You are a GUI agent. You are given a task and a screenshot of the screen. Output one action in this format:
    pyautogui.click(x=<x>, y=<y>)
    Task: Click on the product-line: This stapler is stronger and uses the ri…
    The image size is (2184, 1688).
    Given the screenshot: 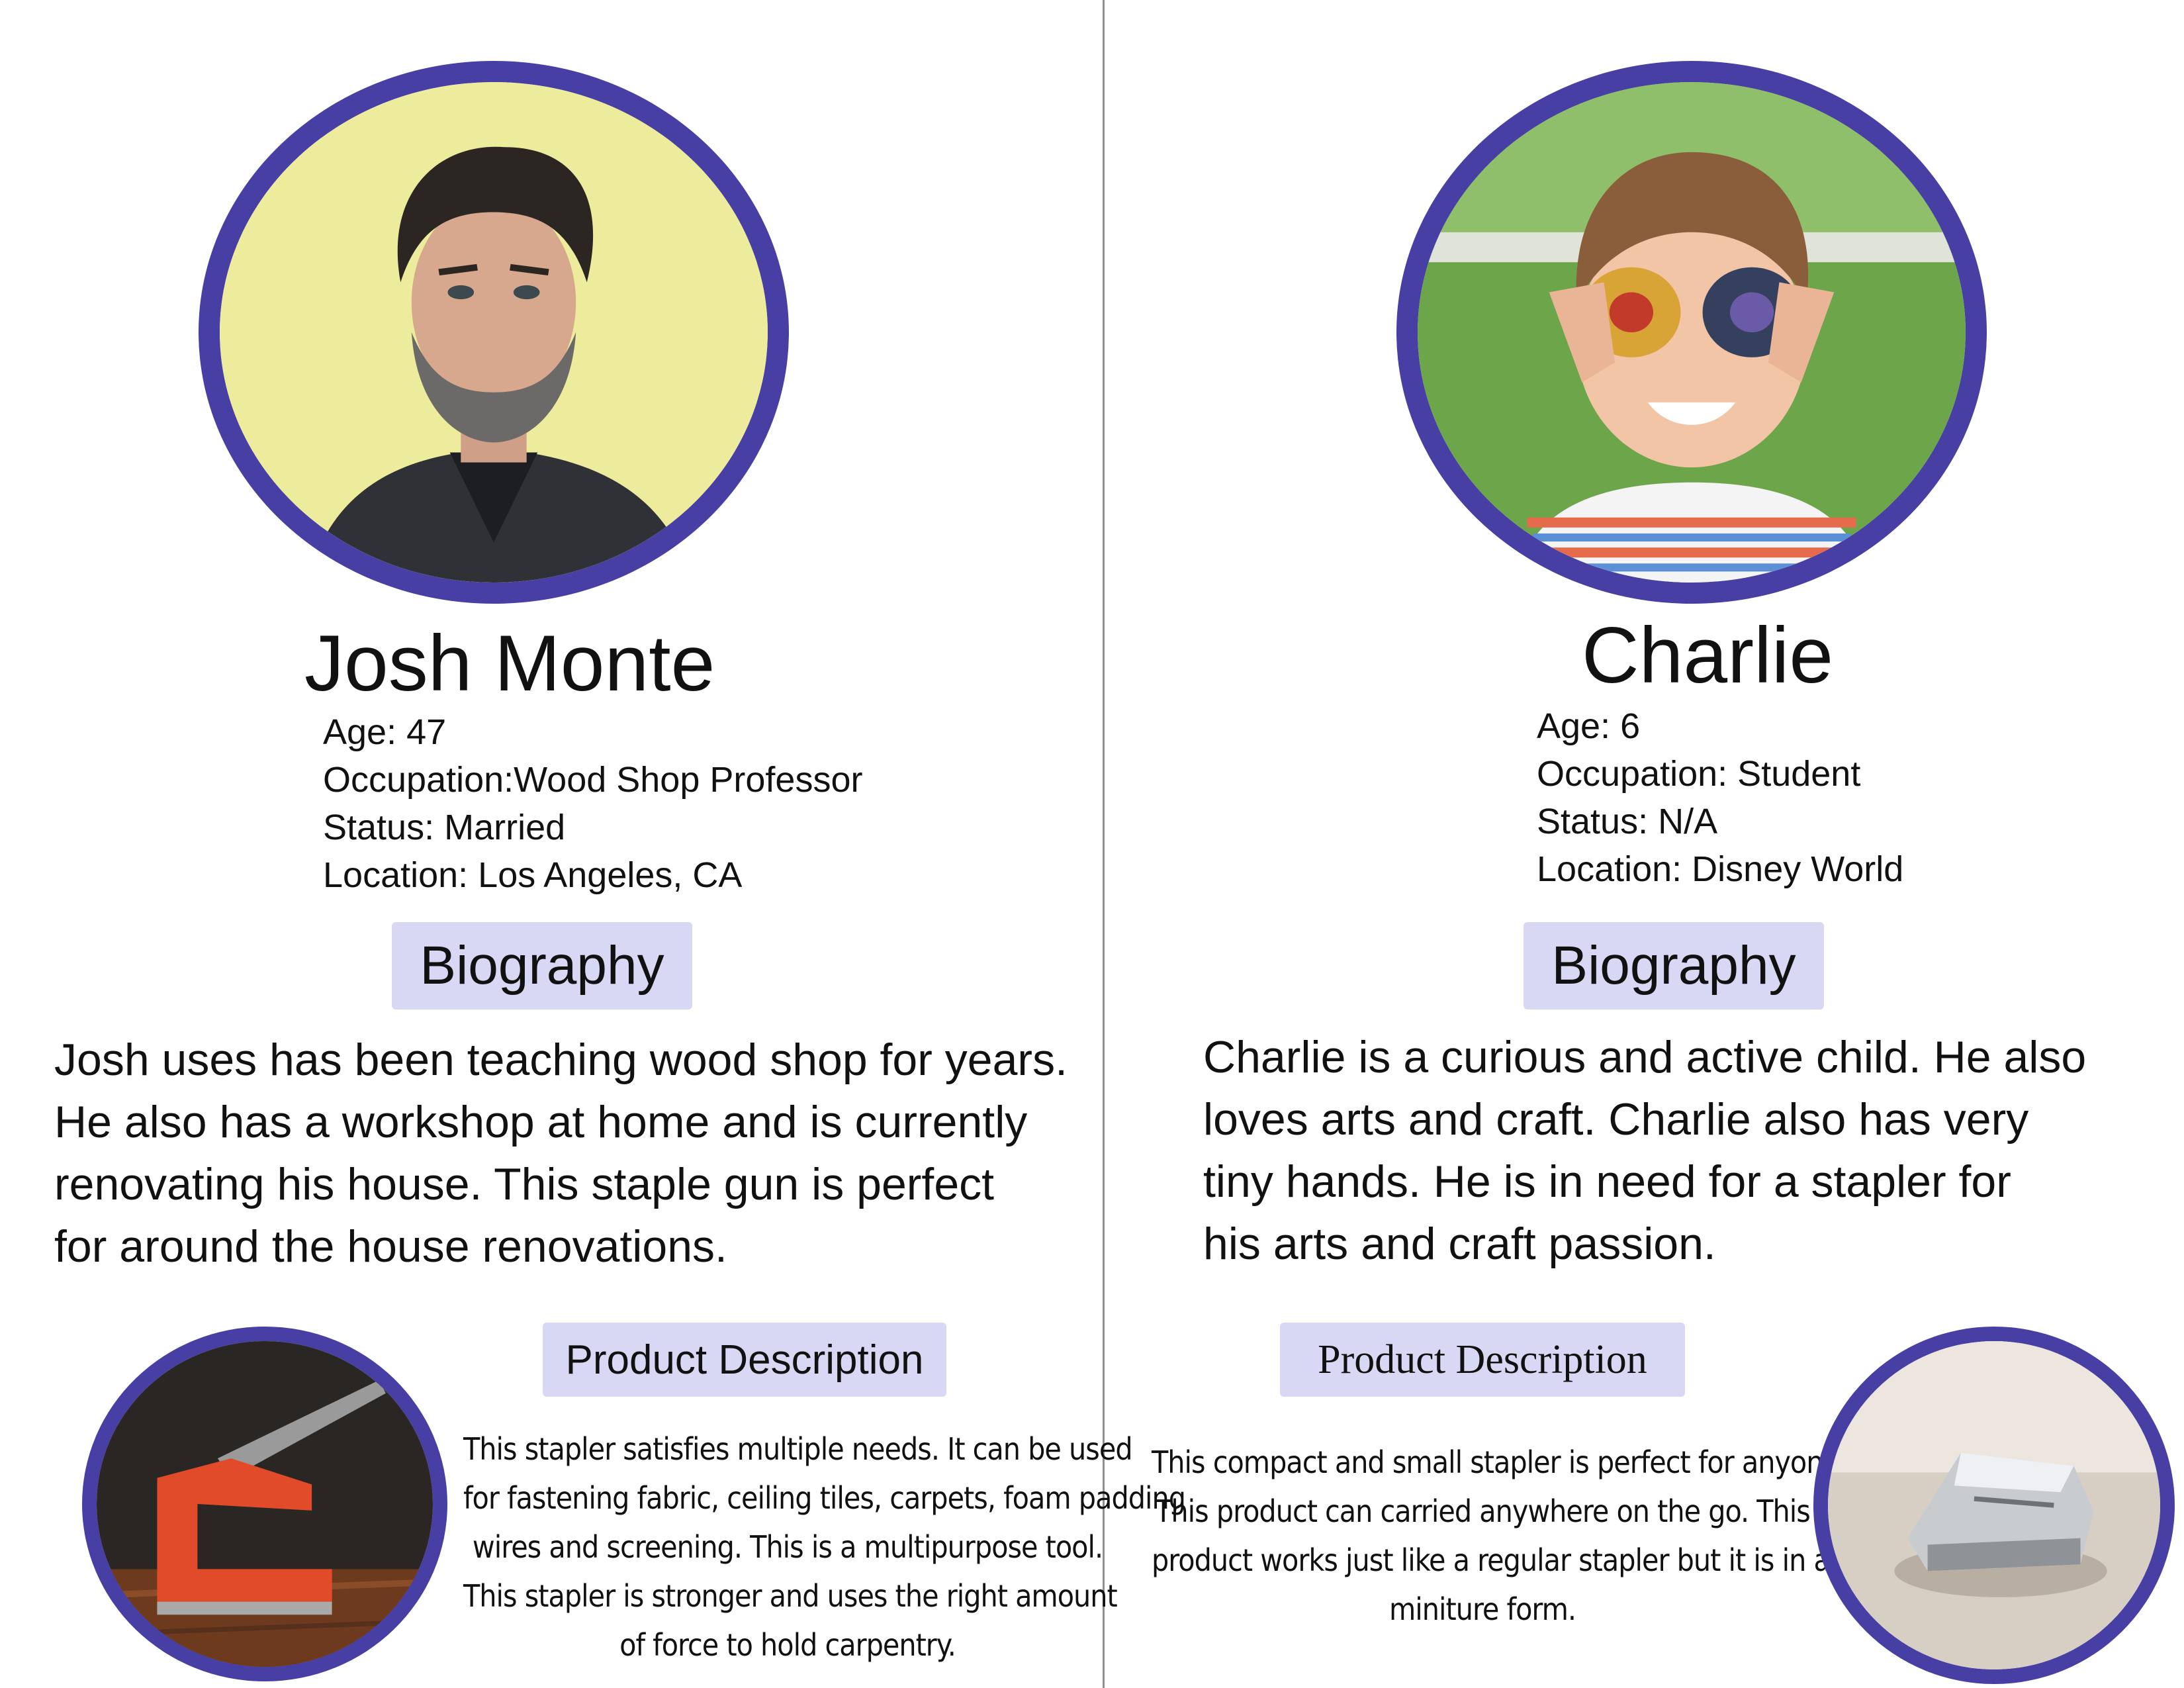 What is the action you would take?
    pyautogui.click(x=791, y=1596)
    